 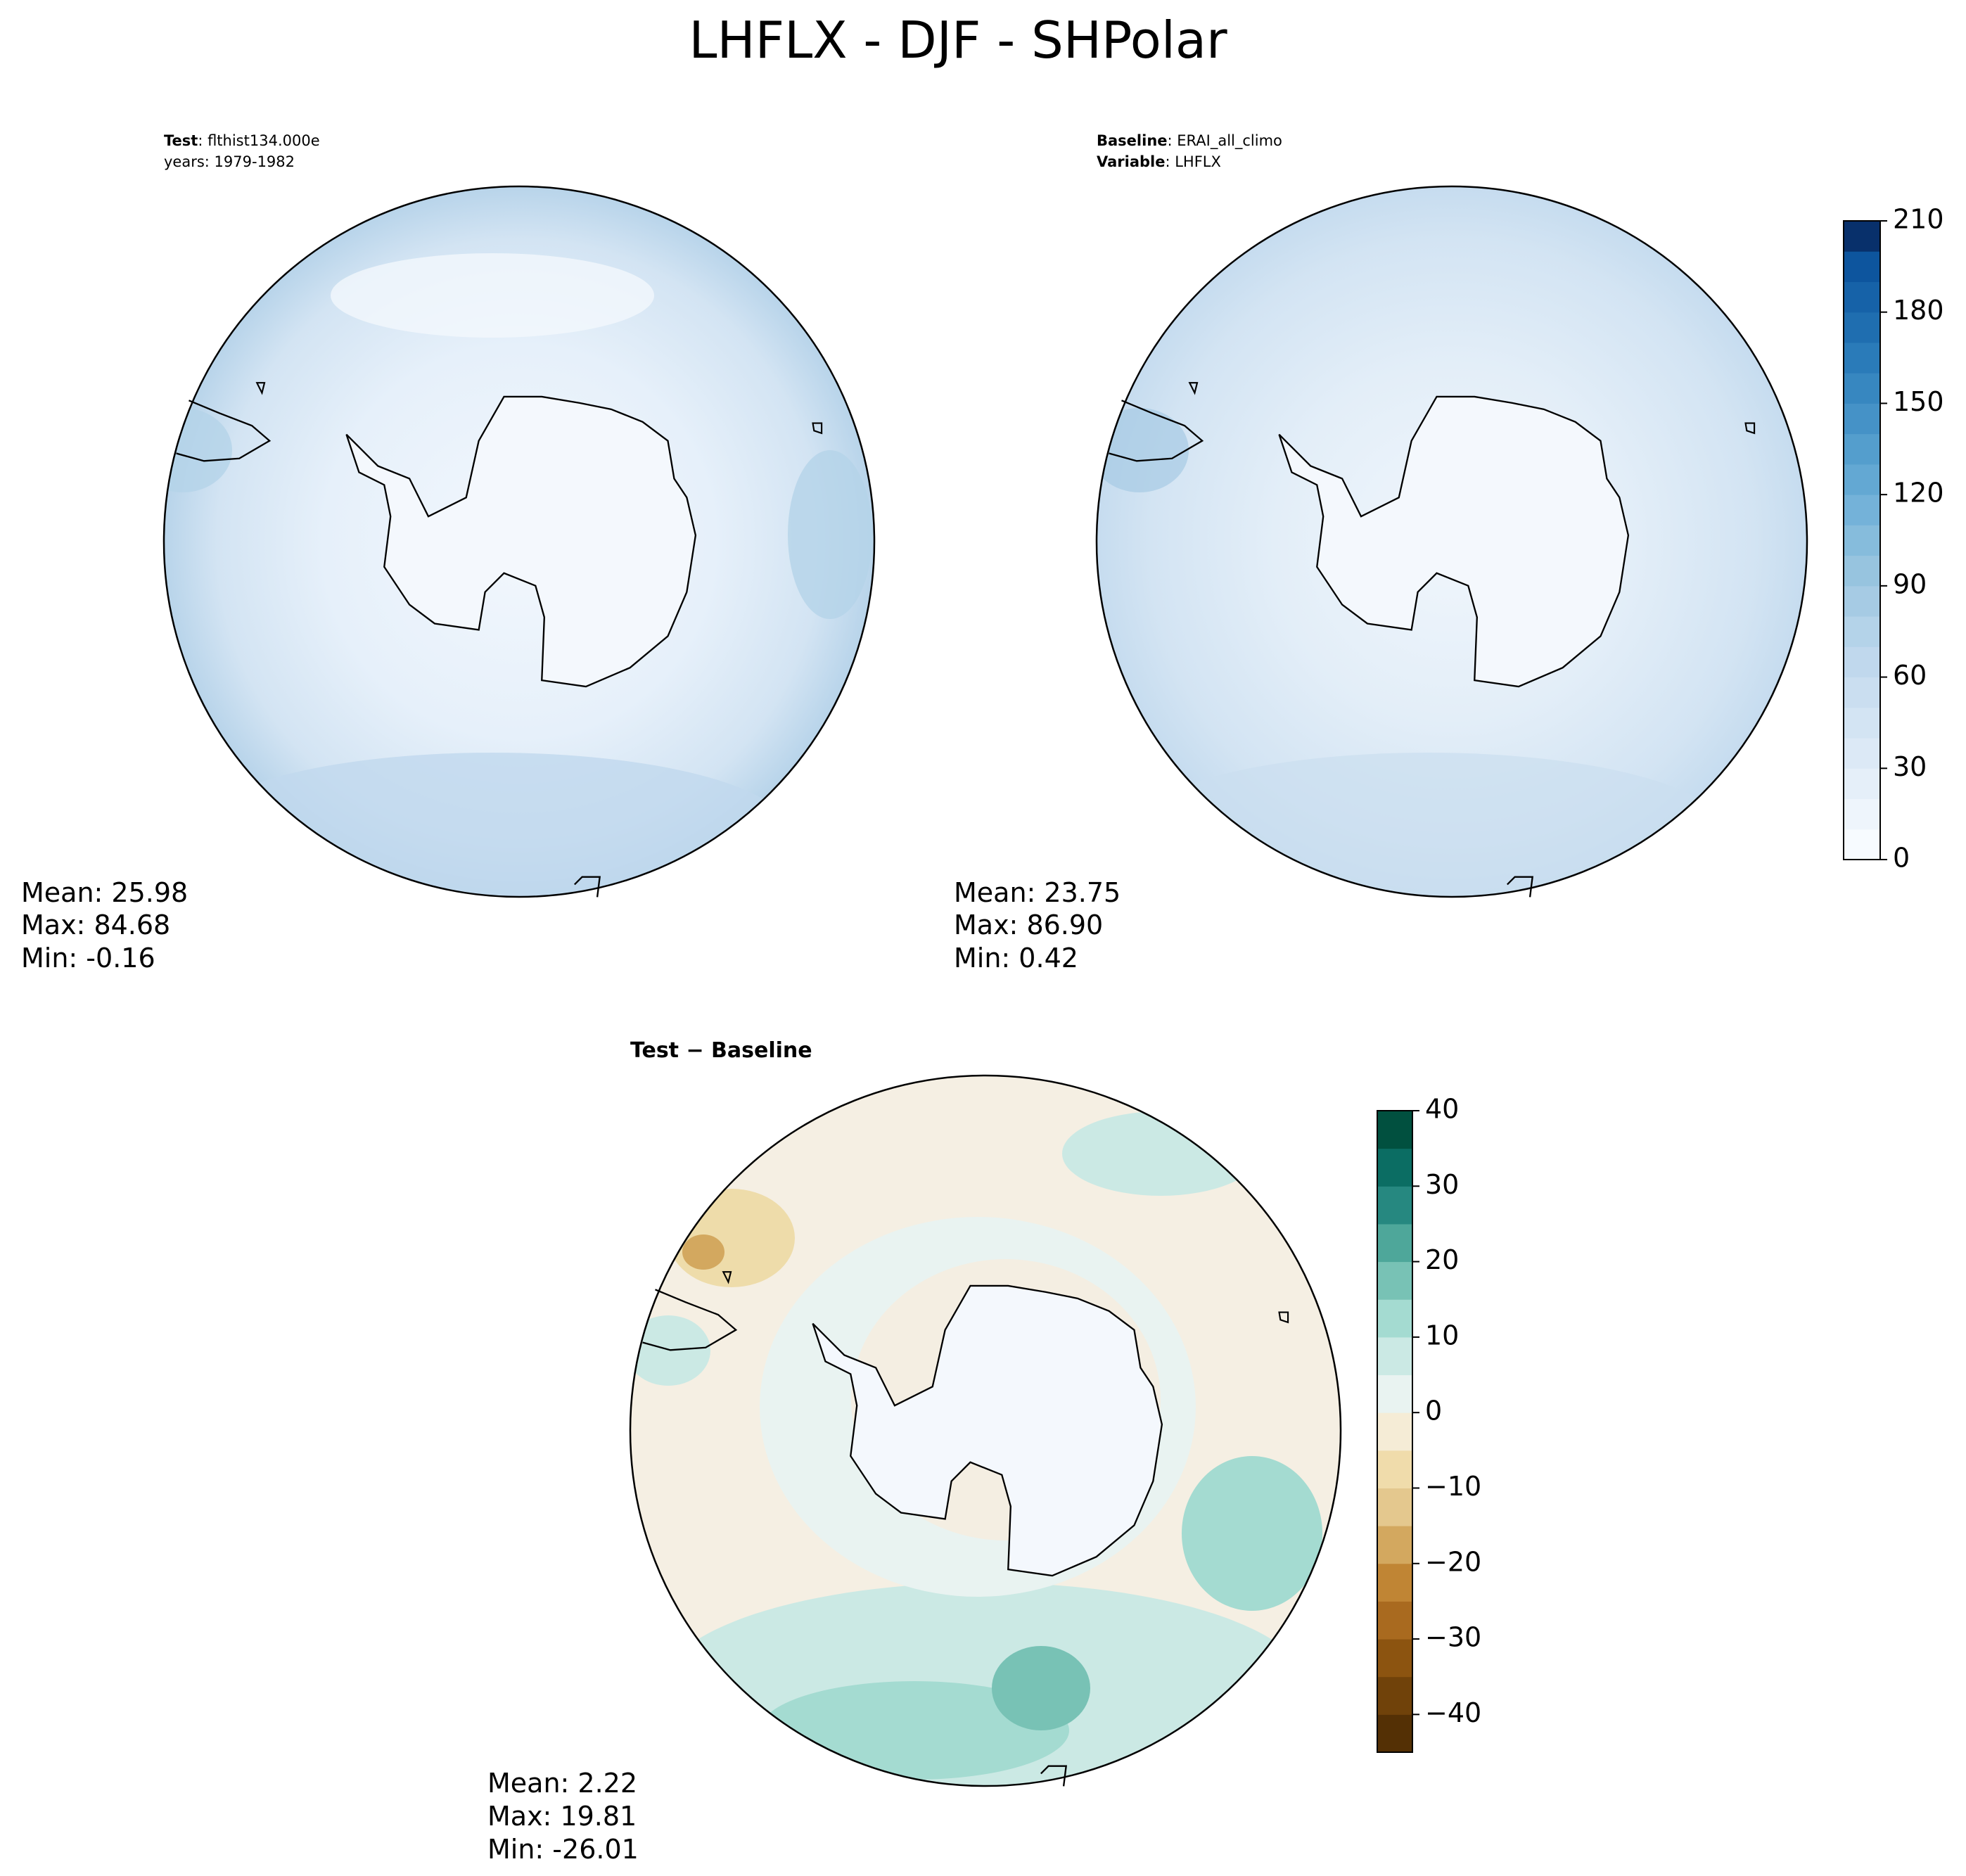 What do you see at coordinates (721, 1050) in the screenshot?
I see `panel-label: Test − Baseline` at bounding box center [721, 1050].